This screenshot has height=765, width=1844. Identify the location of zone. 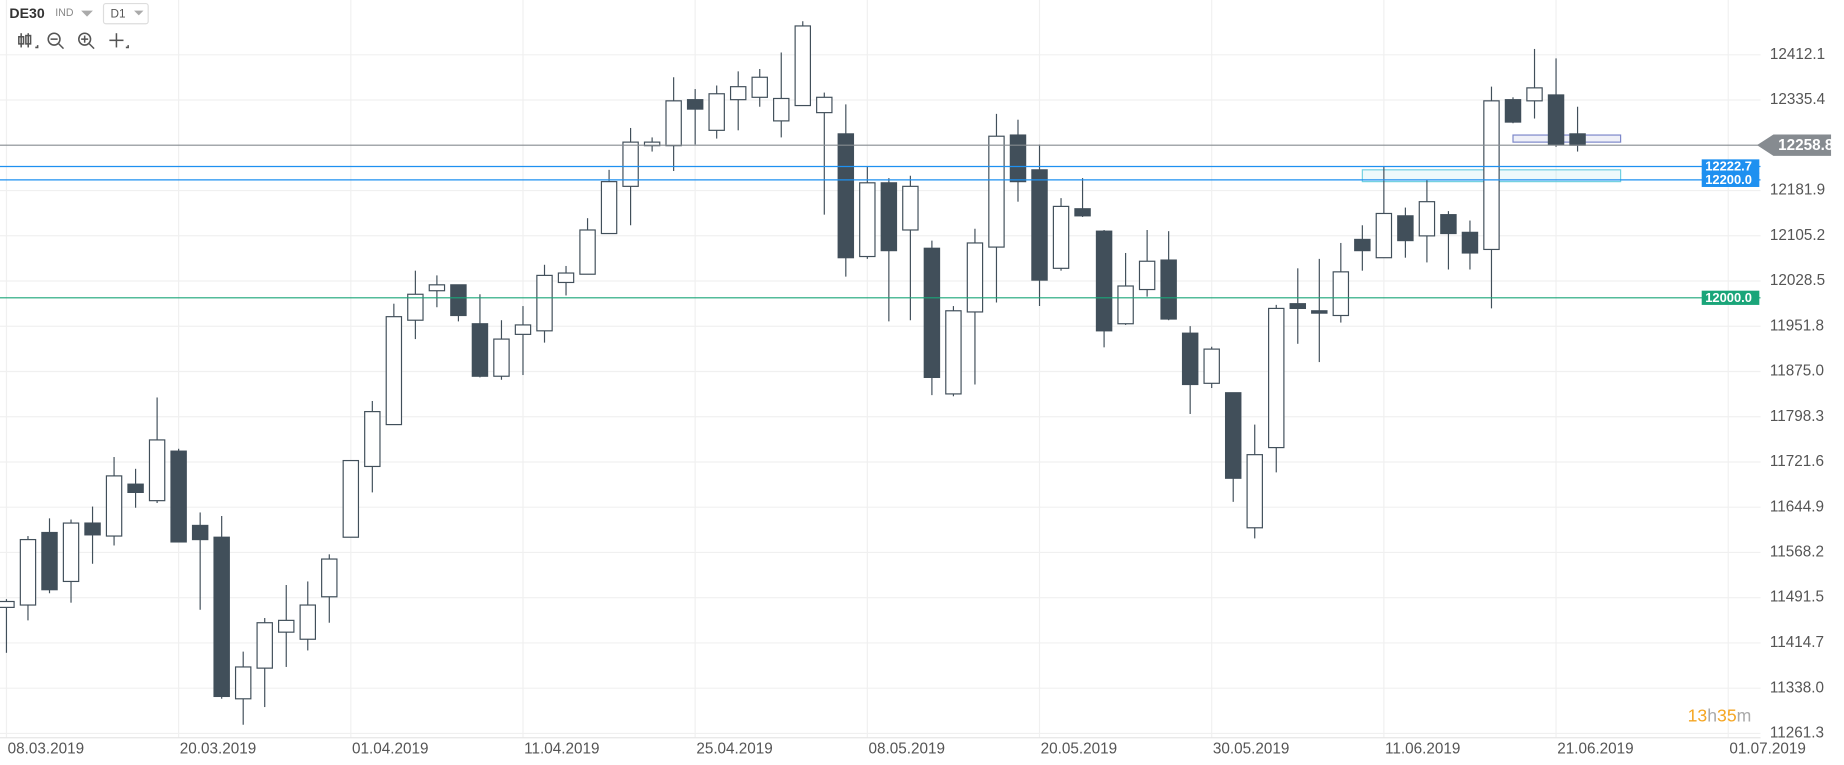
(1567, 138).